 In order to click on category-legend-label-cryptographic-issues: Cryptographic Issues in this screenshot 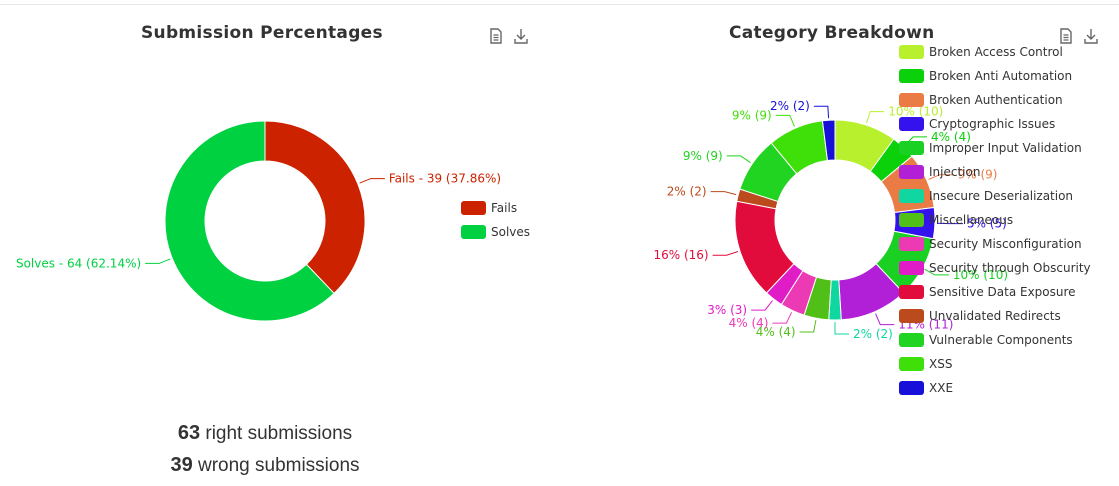, I will do `click(992, 124)`.